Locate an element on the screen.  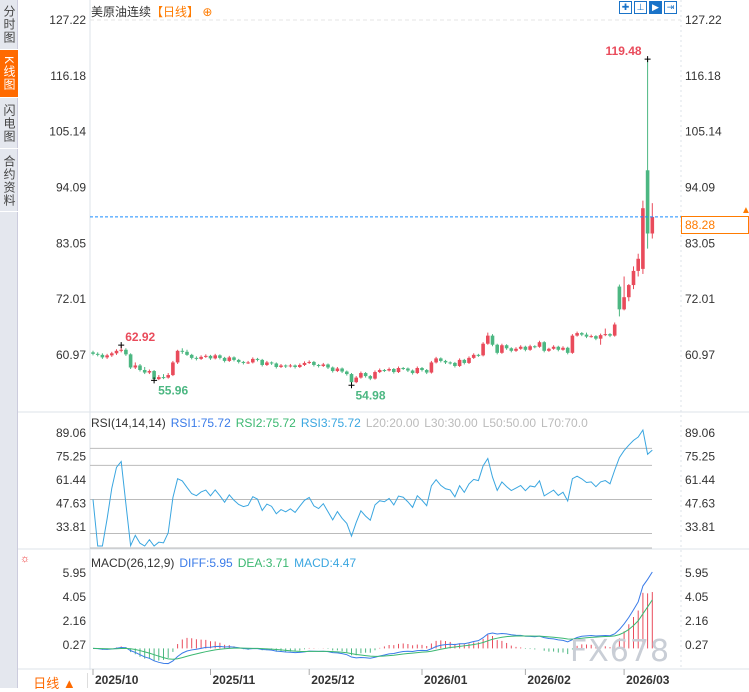
low-marker-icon is located at coordinates (154, 380).